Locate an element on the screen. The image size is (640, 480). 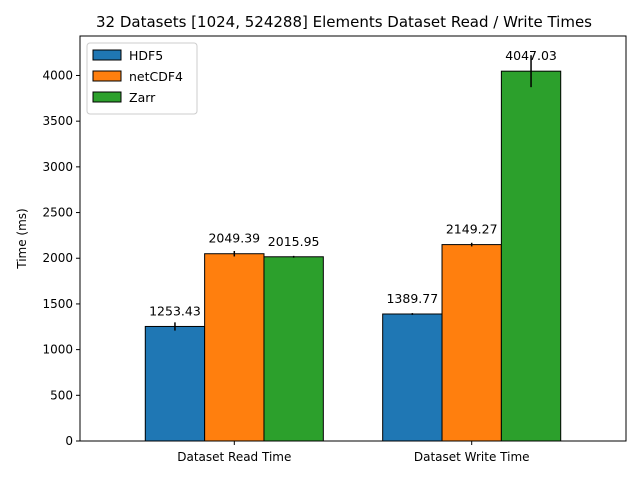
legend-swatch-netcdf4 is located at coordinates (107, 76).